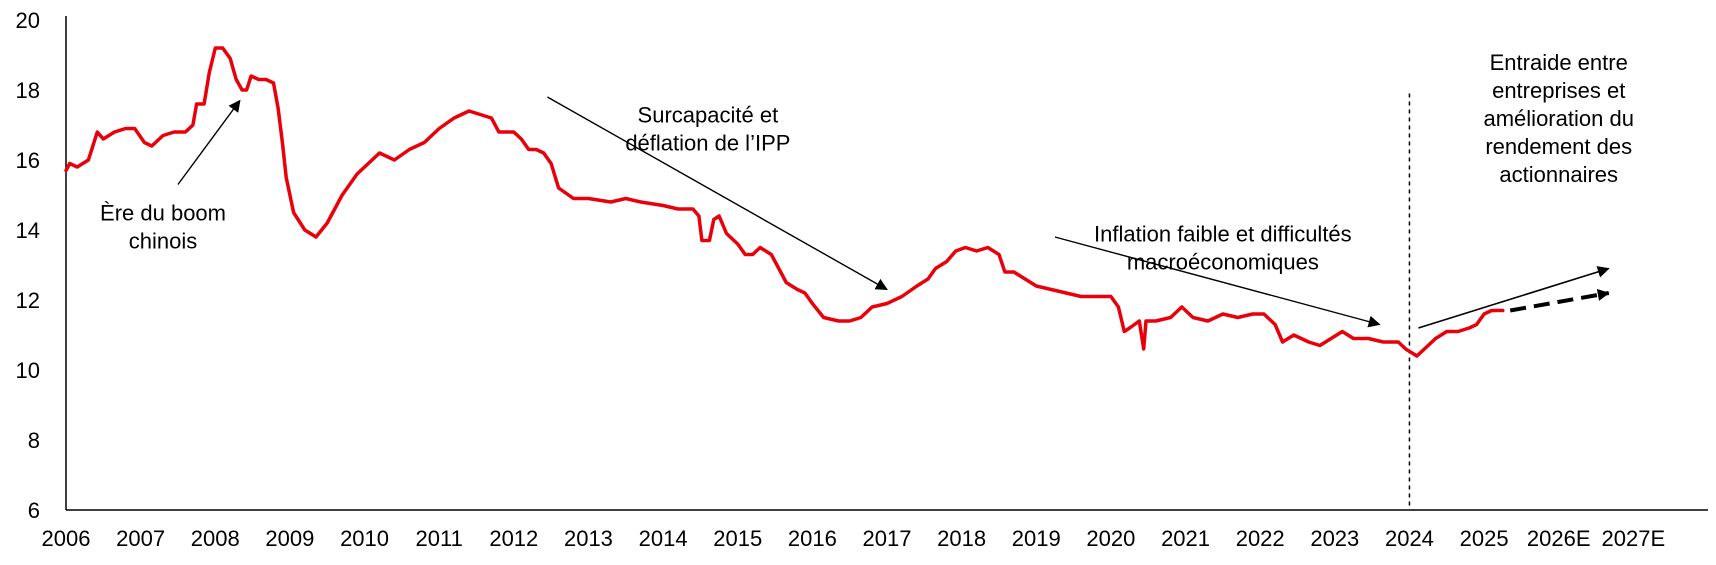  I want to click on x-tick-label-2018: 2018, so click(961, 538).